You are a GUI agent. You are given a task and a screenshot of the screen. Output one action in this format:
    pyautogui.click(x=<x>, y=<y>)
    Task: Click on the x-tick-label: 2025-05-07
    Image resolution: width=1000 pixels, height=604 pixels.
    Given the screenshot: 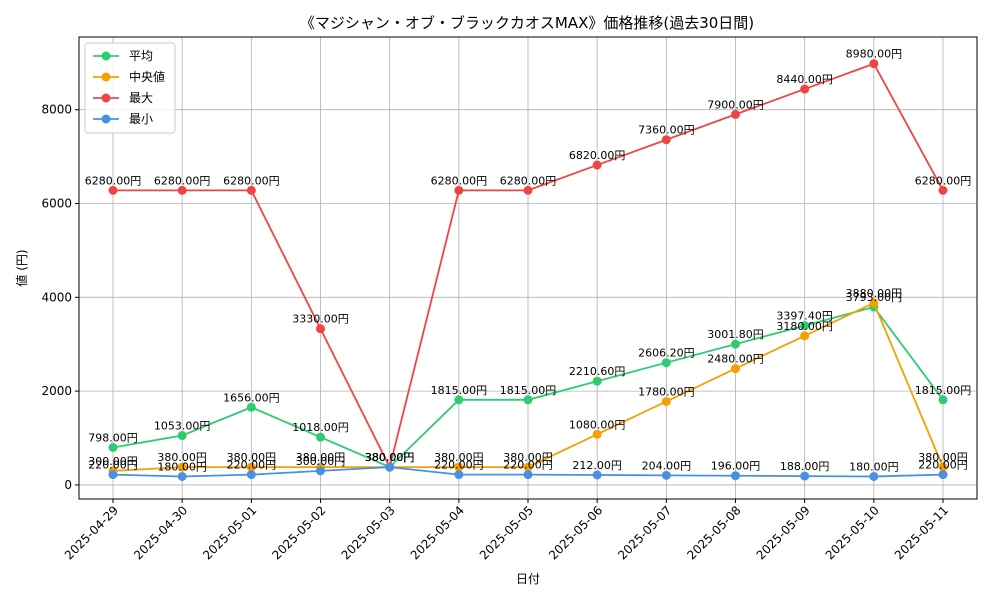 What is the action you would take?
    pyautogui.click(x=644, y=532)
    